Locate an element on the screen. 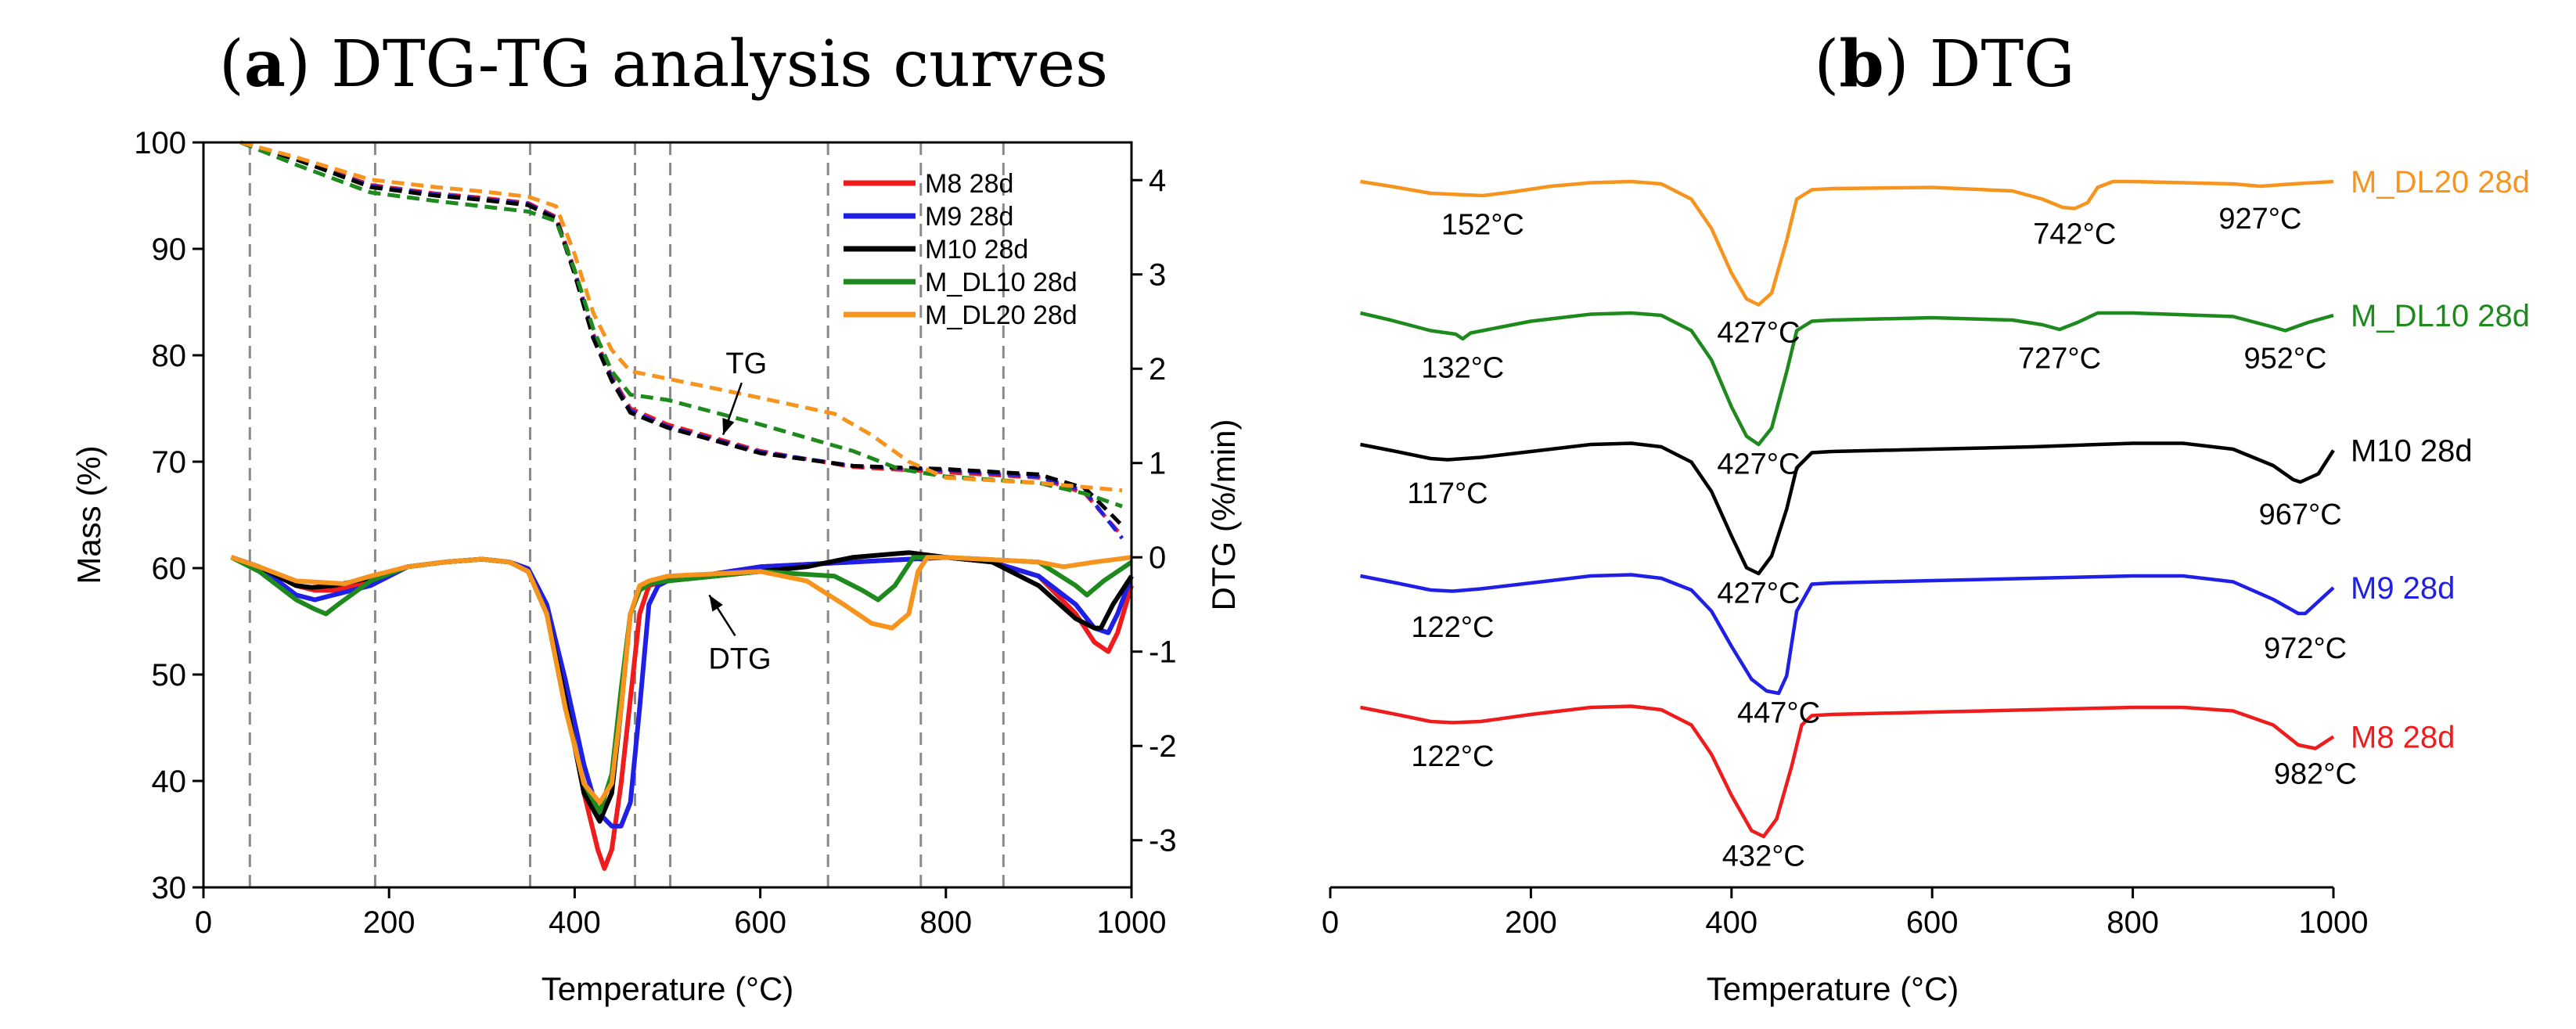  y-tick-label: 100 is located at coordinates (160, 143).